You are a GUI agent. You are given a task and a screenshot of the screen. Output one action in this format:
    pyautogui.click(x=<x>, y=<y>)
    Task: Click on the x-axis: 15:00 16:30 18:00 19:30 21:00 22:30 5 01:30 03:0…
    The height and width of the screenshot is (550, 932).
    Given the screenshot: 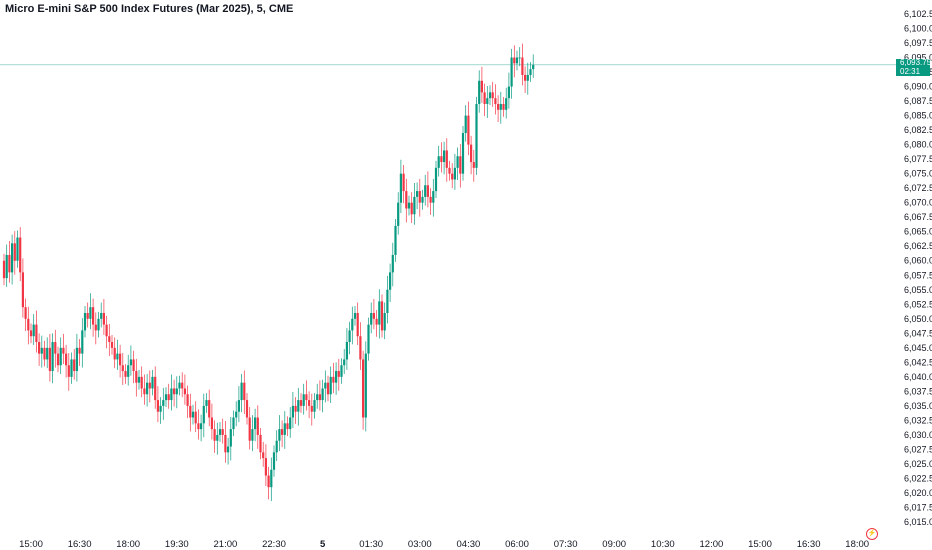 What is the action you would take?
    pyautogui.click(x=444, y=544)
    